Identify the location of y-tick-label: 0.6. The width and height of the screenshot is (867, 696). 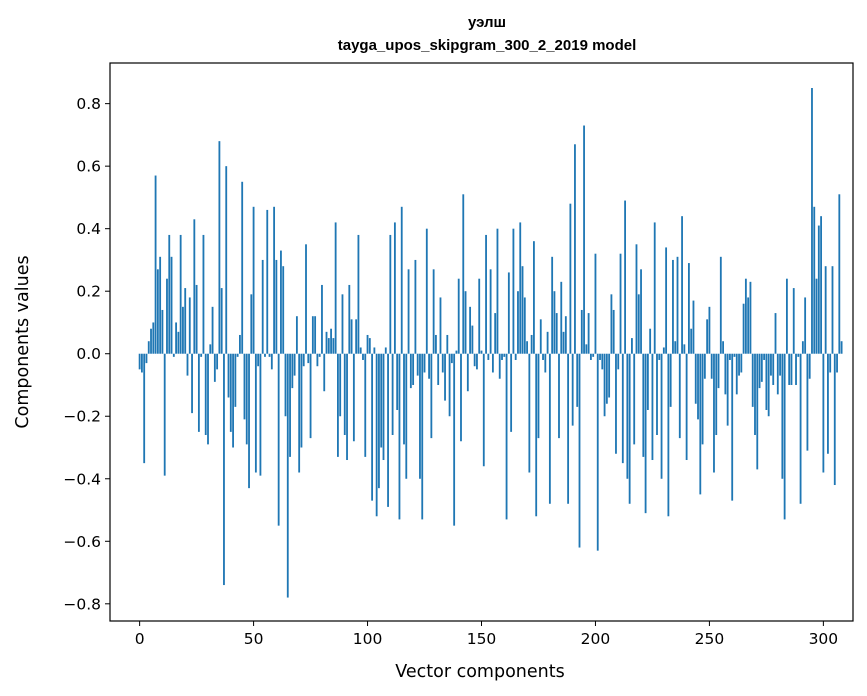
(88, 167).